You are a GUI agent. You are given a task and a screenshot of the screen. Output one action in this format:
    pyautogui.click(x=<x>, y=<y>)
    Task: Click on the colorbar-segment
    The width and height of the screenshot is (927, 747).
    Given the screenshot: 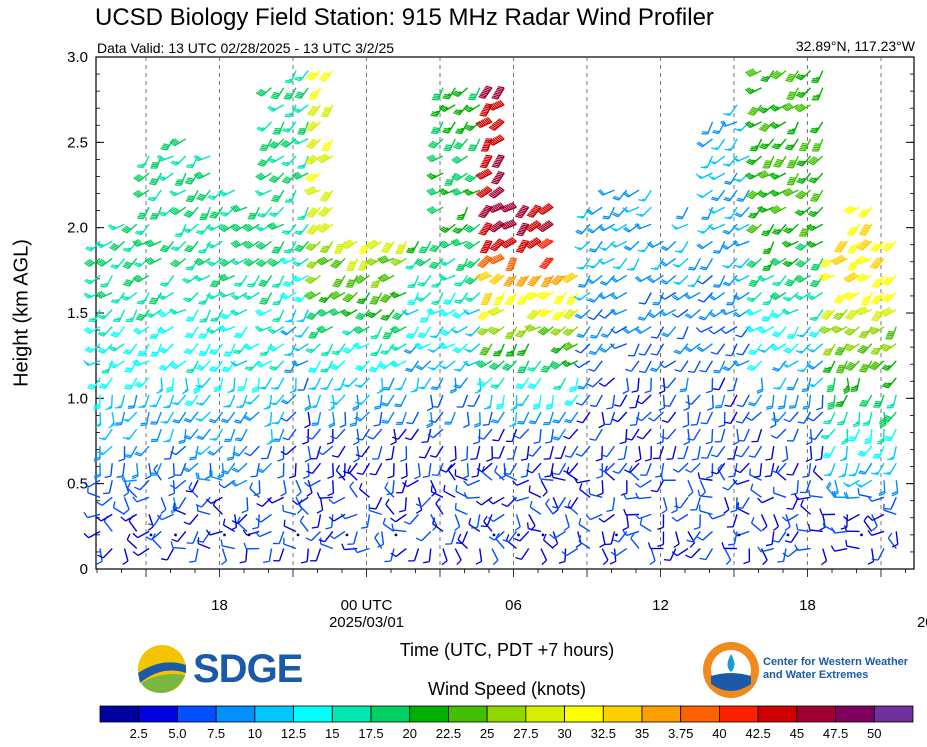 What is the action you would take?
    pyautogui.click(x=661, y=714)
    